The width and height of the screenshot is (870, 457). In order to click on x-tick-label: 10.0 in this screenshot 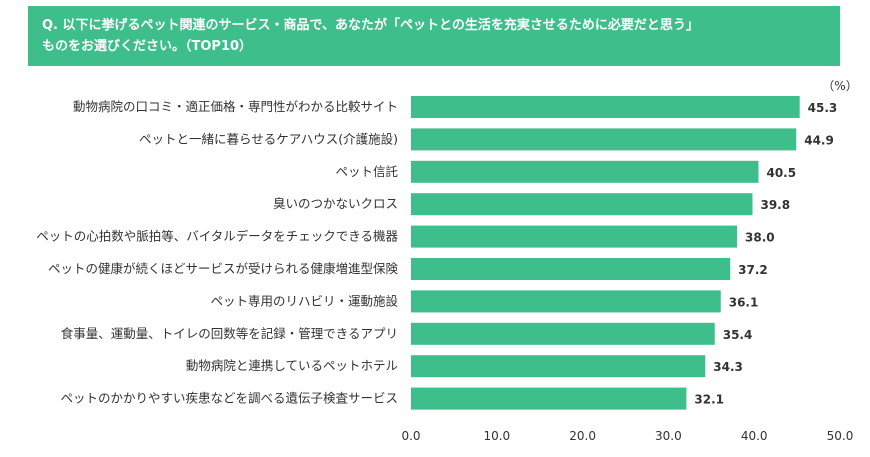, I will do `click(496, 436)`.